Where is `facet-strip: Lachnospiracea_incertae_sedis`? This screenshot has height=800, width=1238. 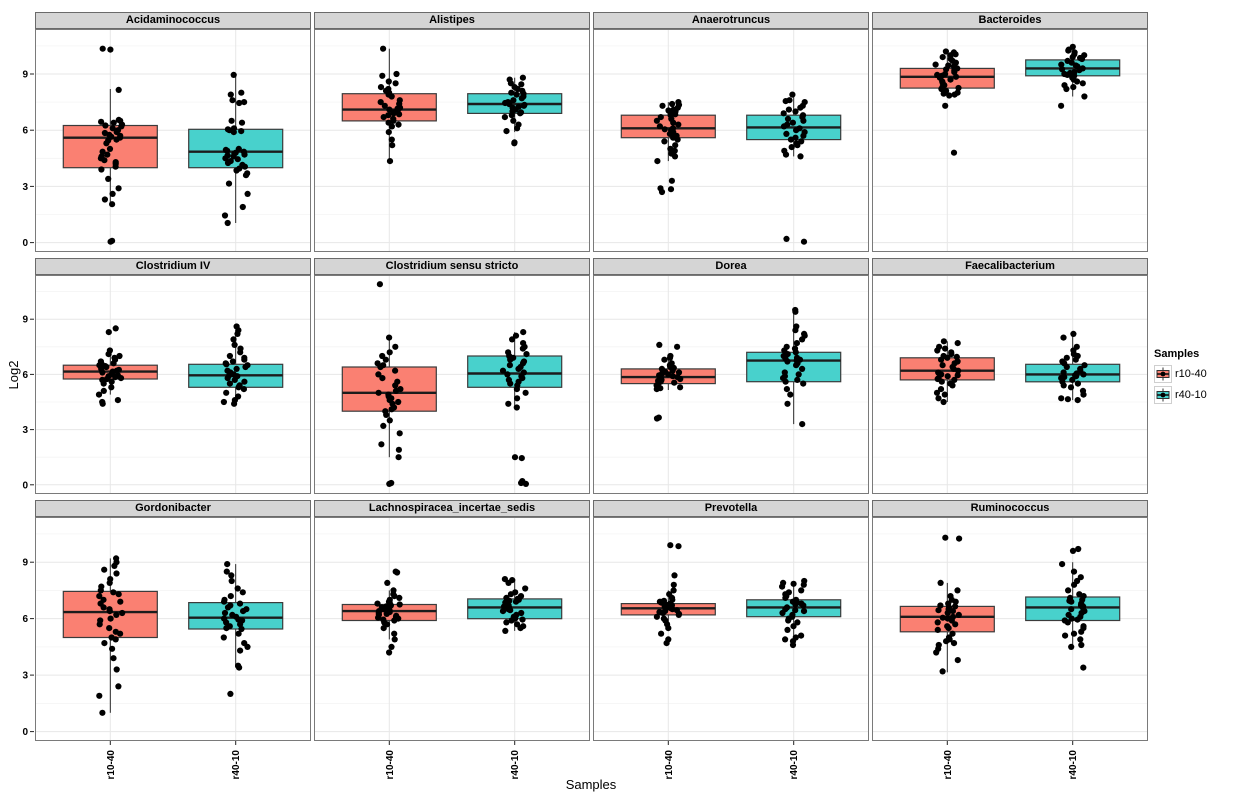 facet-strip: Lachnospiracea_incertae_sedis is located at coordinates (452, 508).